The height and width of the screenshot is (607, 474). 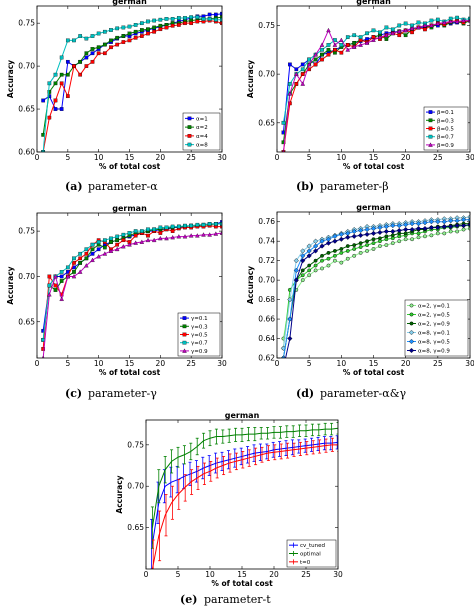 What do you see at coordinates (130, 372) in the screenshot?
I see `x-axis-label: % of total cost` at bounding box center [130, 372].